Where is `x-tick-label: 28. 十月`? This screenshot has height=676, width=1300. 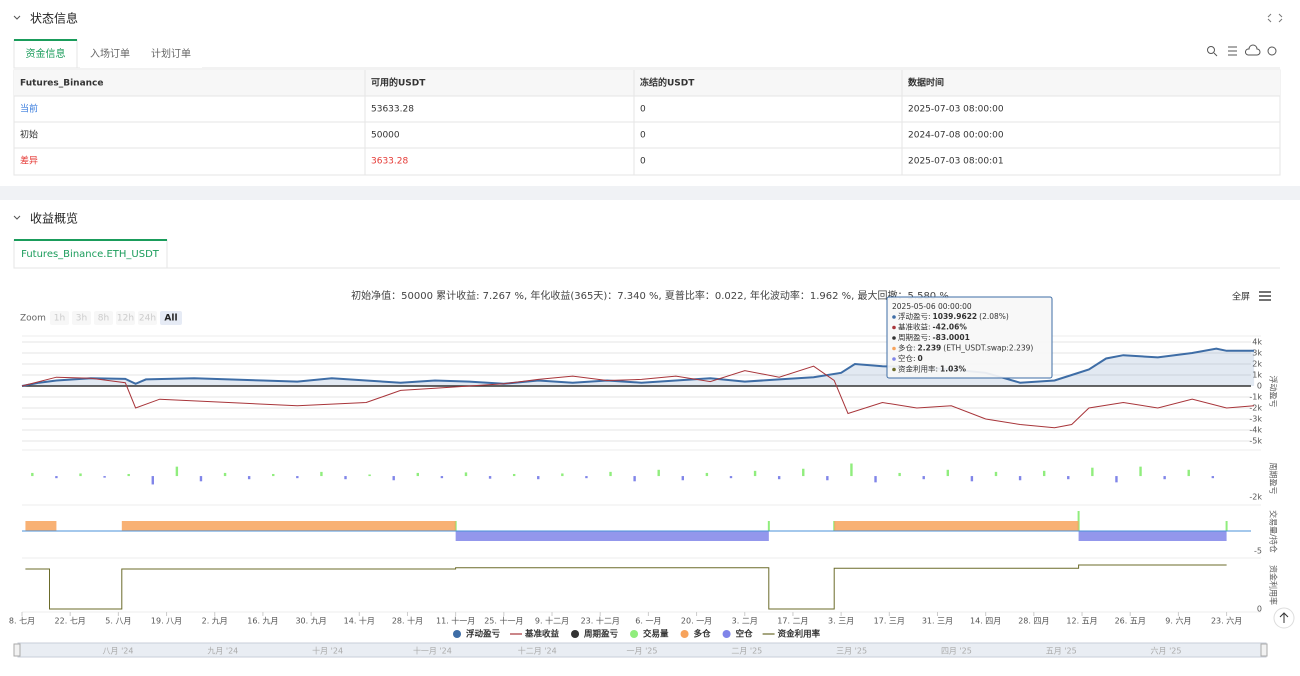 x-tick-label: 28. 十月 is located at coordinates (407, 621).